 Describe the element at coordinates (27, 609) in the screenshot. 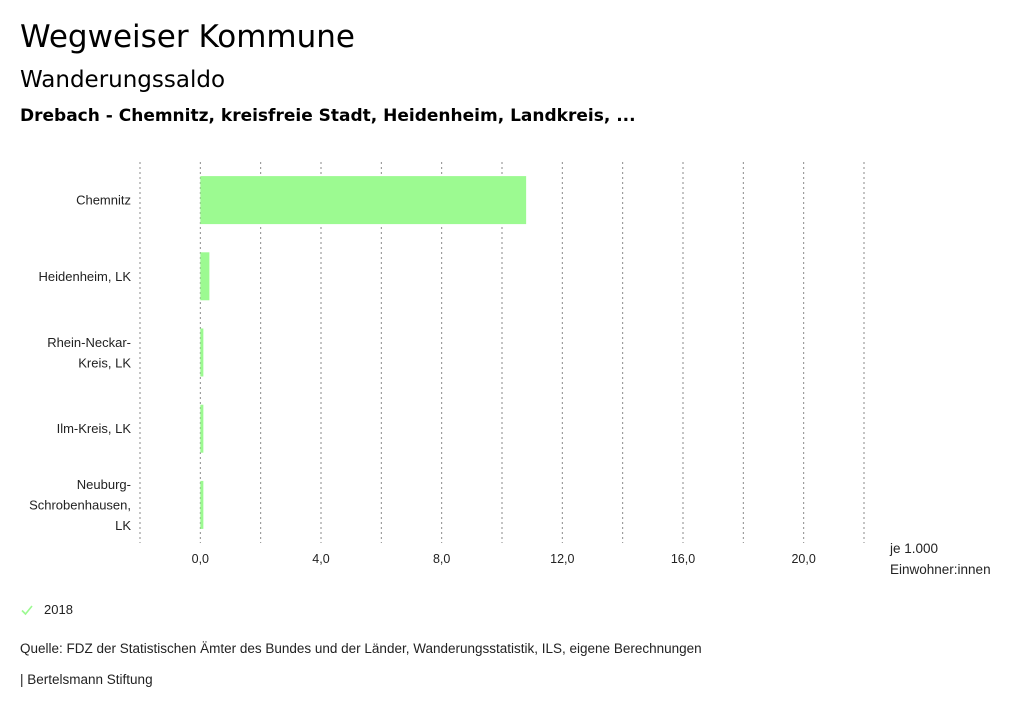

I see `check-icon` at that location.